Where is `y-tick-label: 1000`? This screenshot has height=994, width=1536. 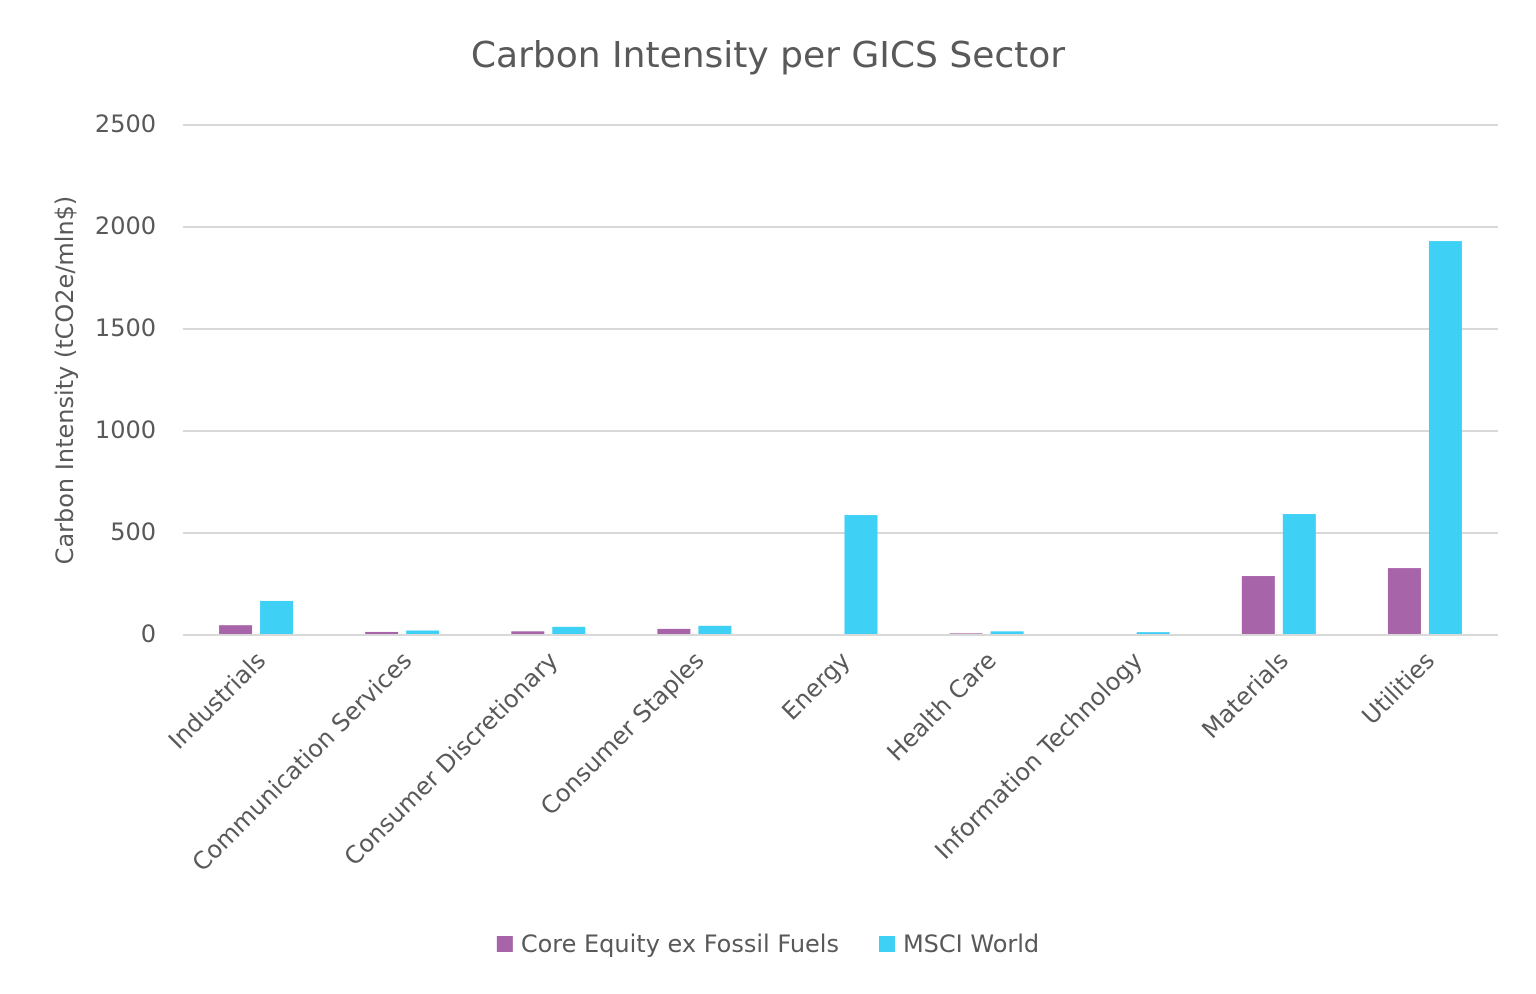
y-tick-label: 1000 is located at coordinates (125, 430).